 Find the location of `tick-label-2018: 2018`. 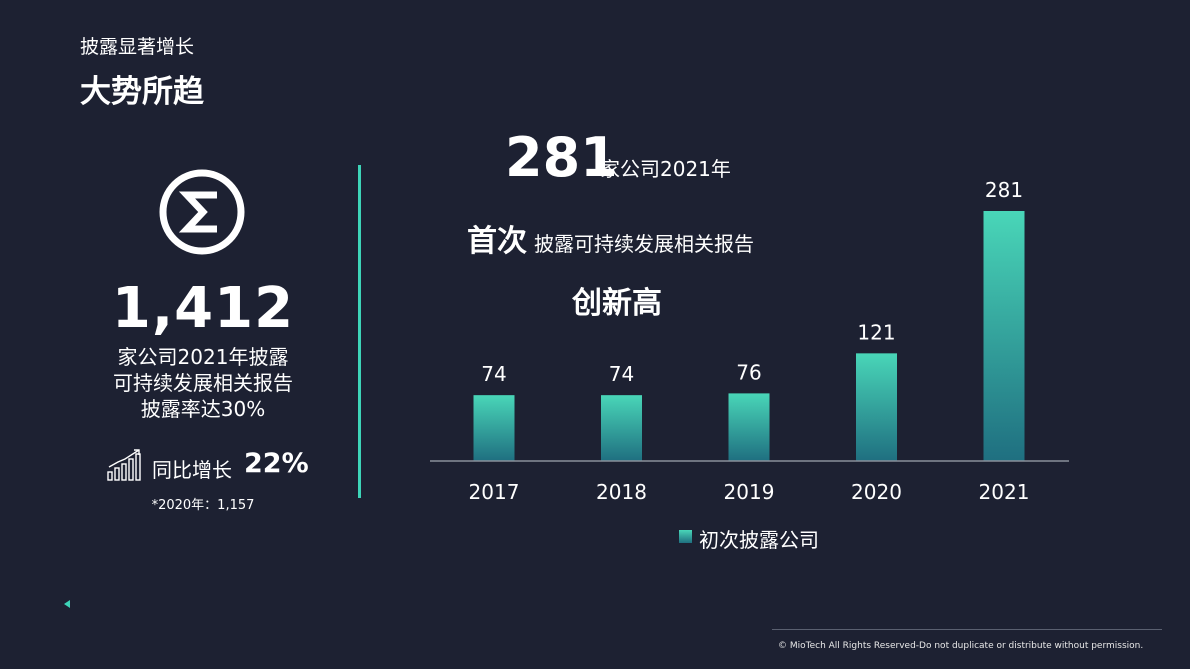

tick-label-2018: 2018 is located at coordinates (621, 492).